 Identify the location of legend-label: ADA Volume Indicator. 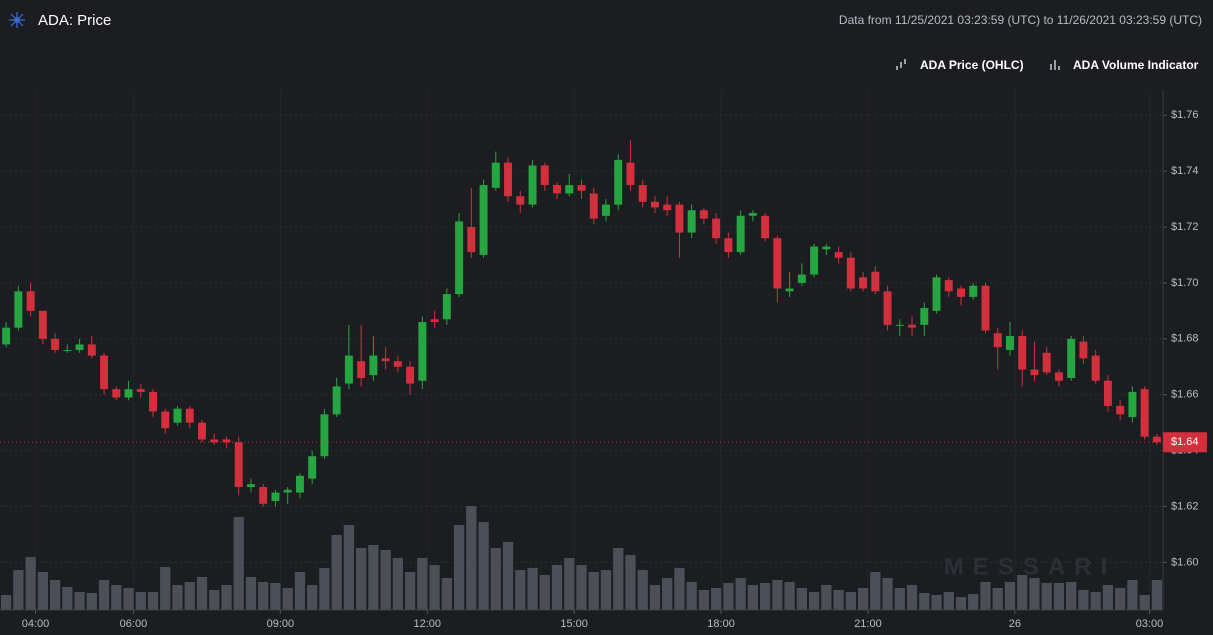
(1136, 65).